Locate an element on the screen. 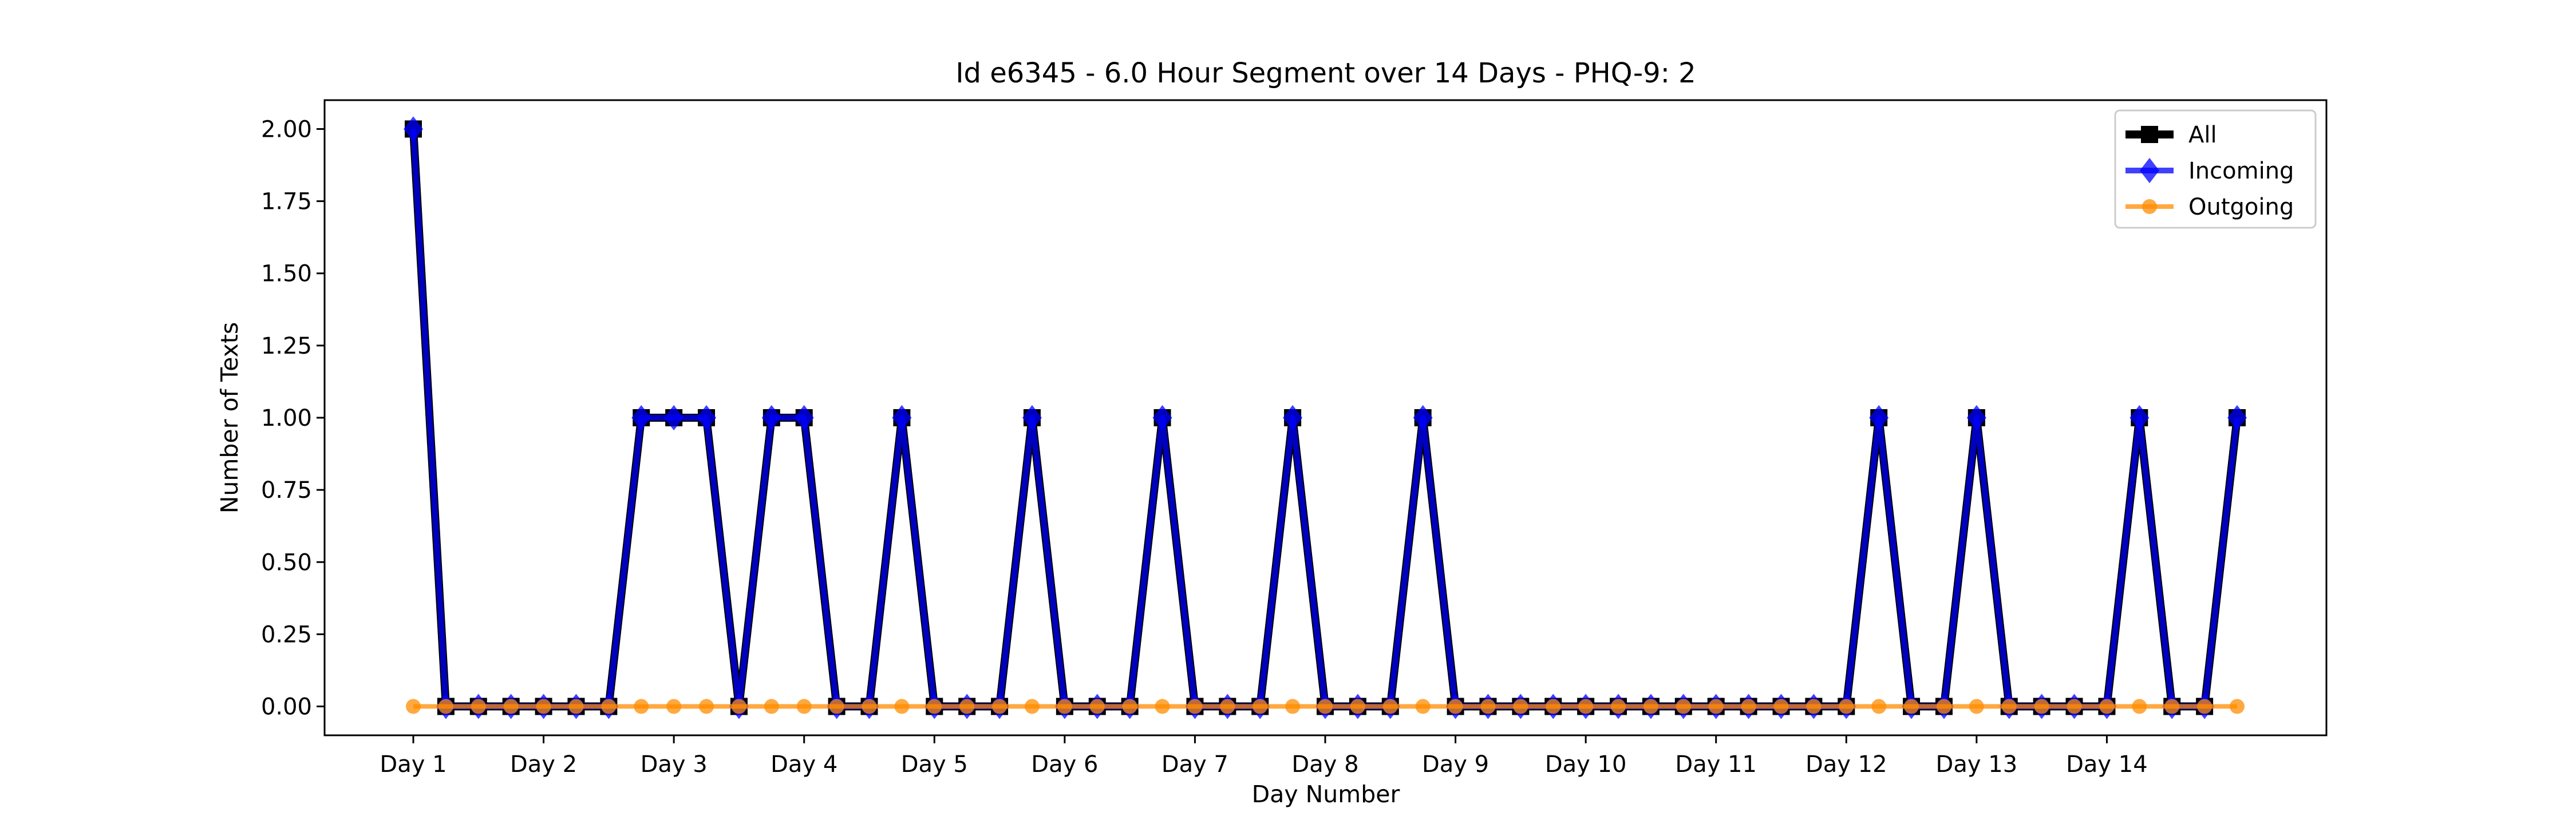  y-tick-label: 1.25 is located at coordinates (286, 346).